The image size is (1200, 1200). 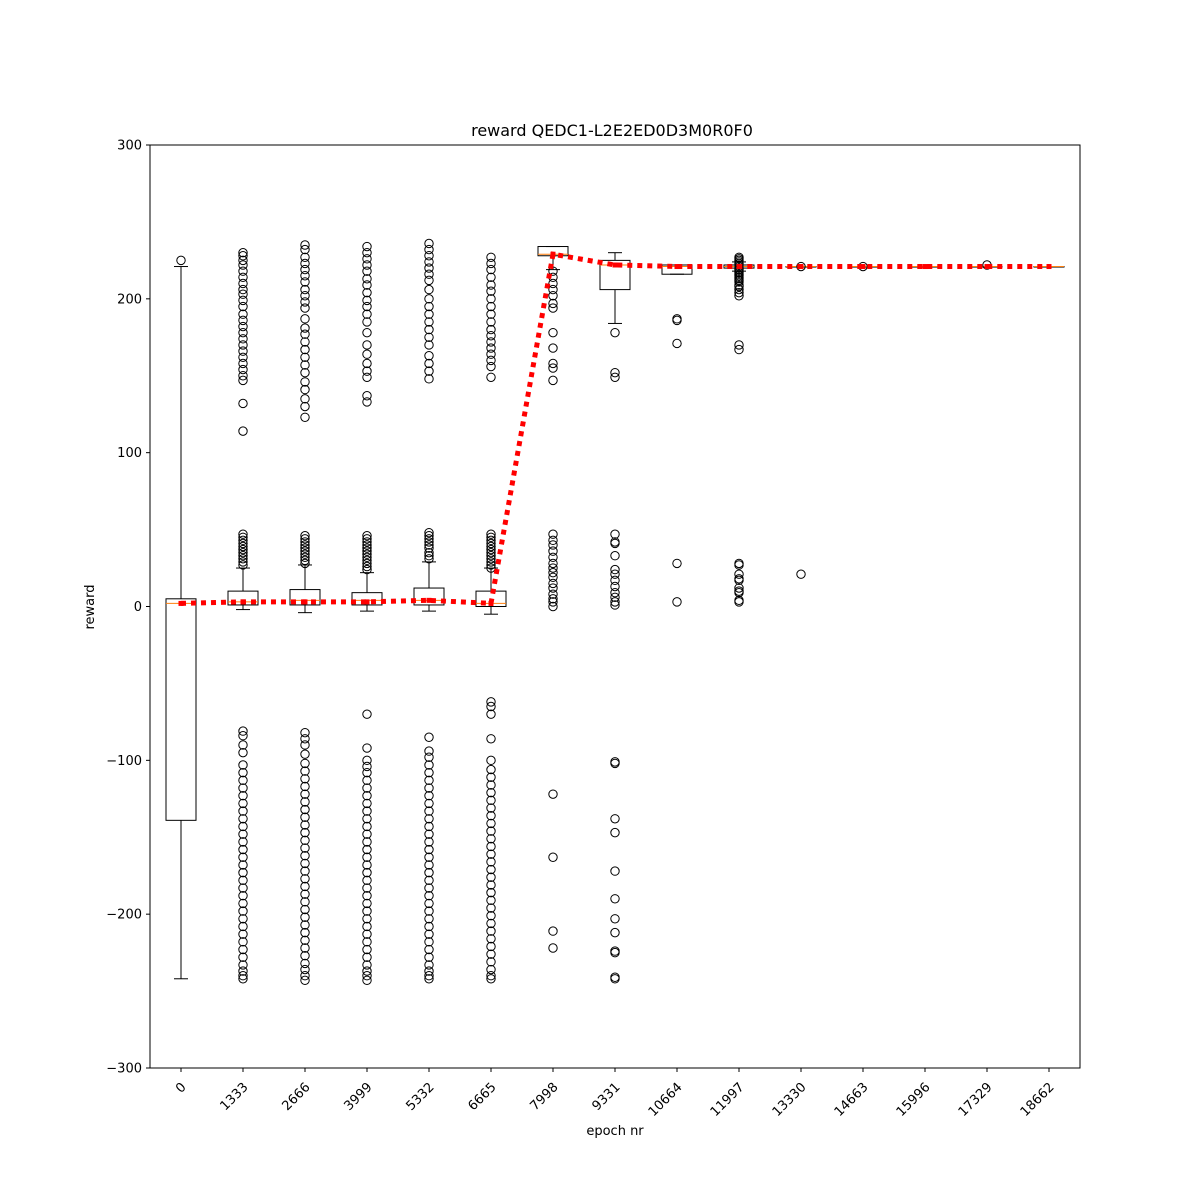 I want to click on mean-point, so click(x=677, y=267).